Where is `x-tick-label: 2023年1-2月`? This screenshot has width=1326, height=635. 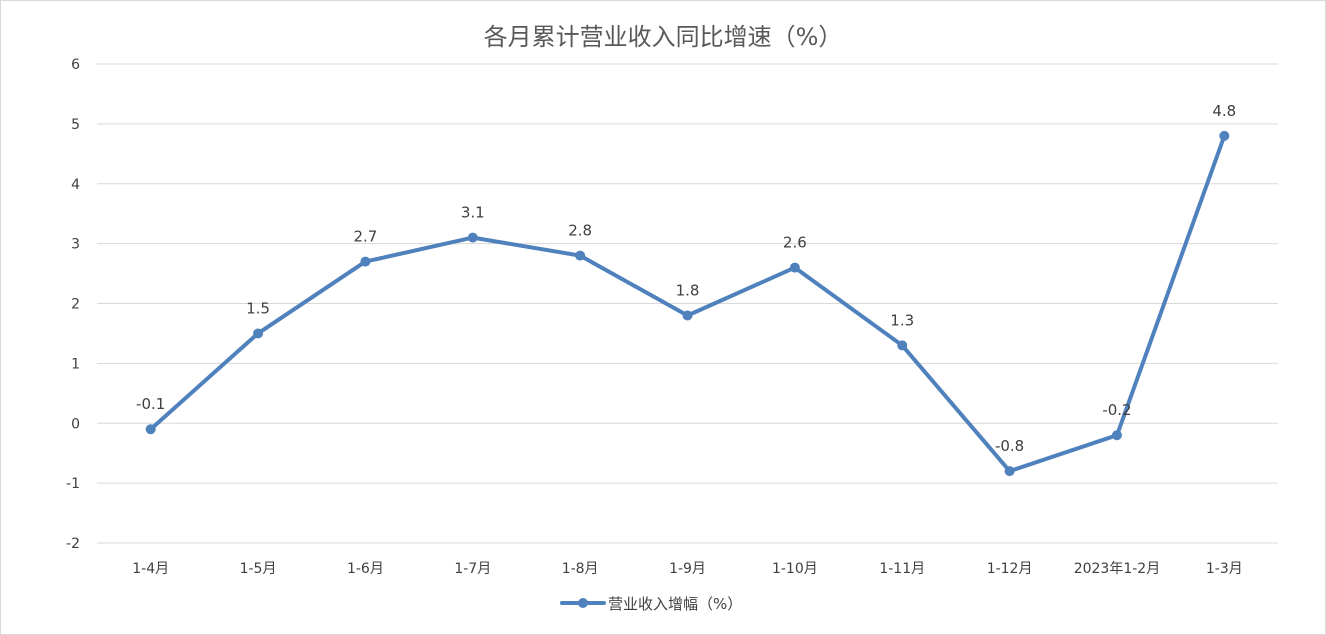 x-tick-label: 2023年1-2月 is located at coordinates (1117, 569).